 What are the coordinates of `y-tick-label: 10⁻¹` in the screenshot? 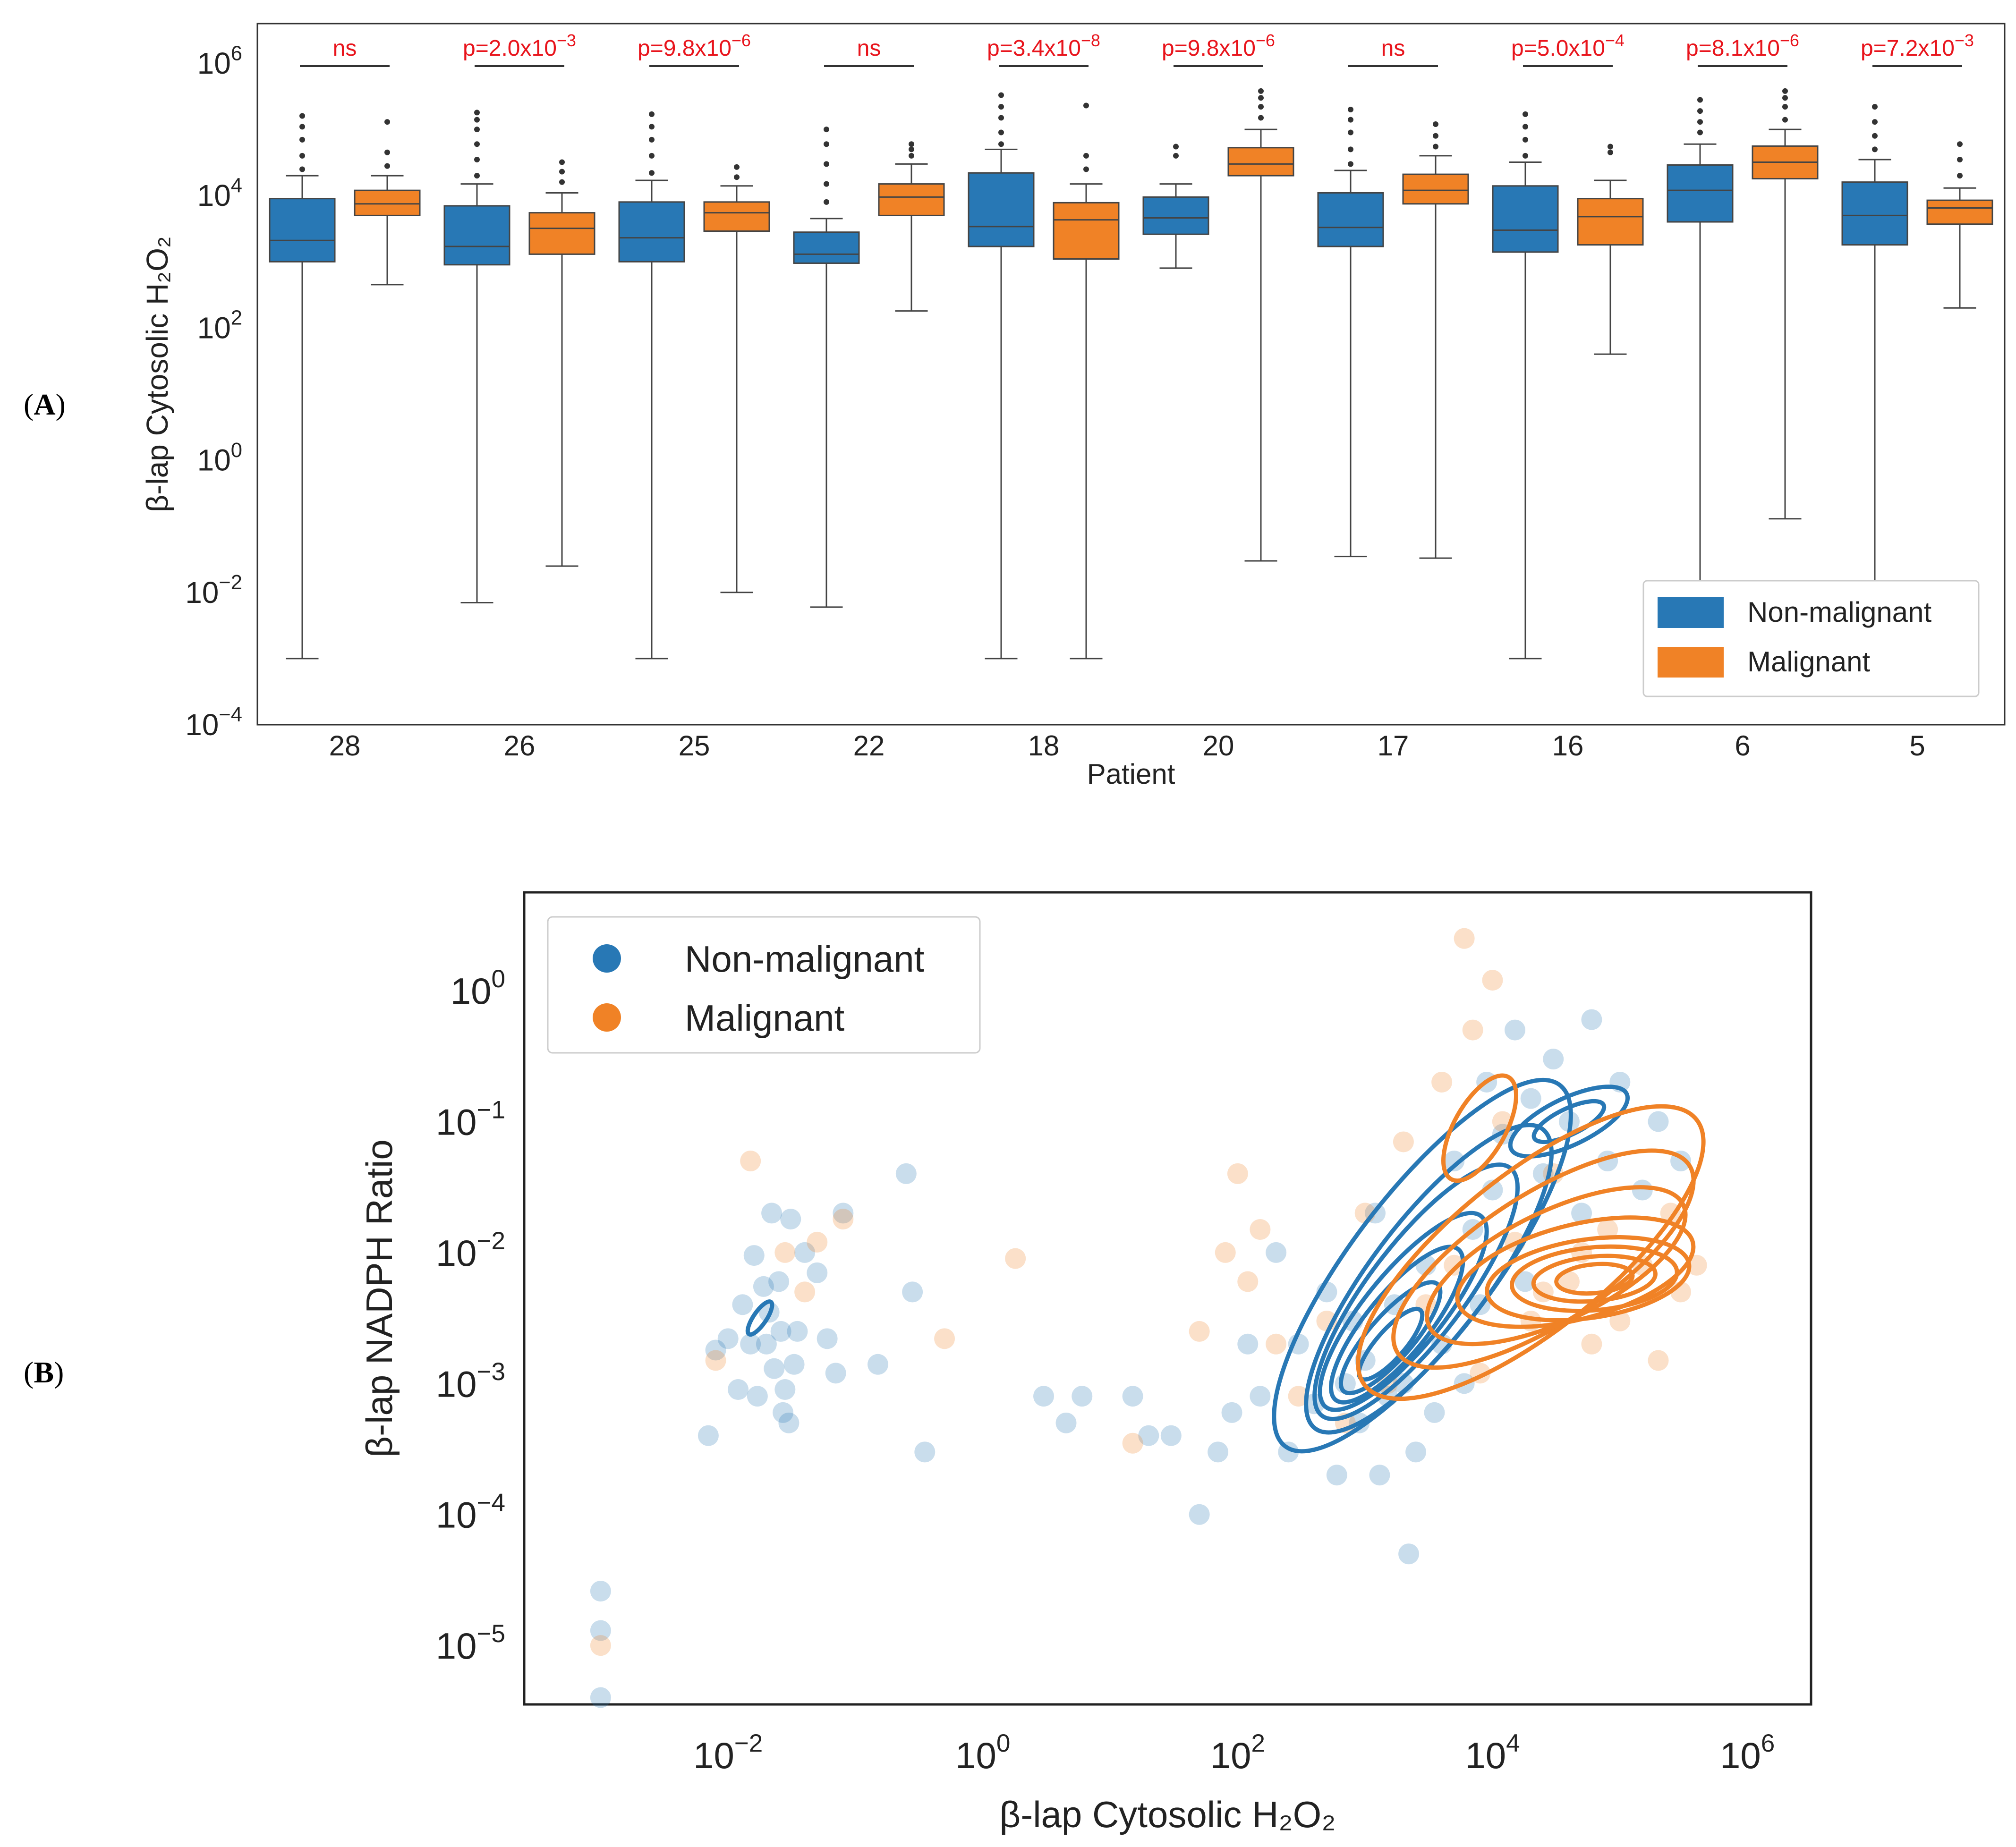 It's located at (470, 1119).